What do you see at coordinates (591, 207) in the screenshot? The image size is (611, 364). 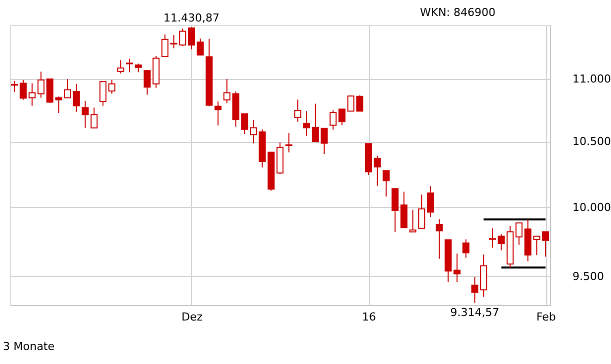 I see `y-tick-label: 10.000` at bounding box center [591, 207].